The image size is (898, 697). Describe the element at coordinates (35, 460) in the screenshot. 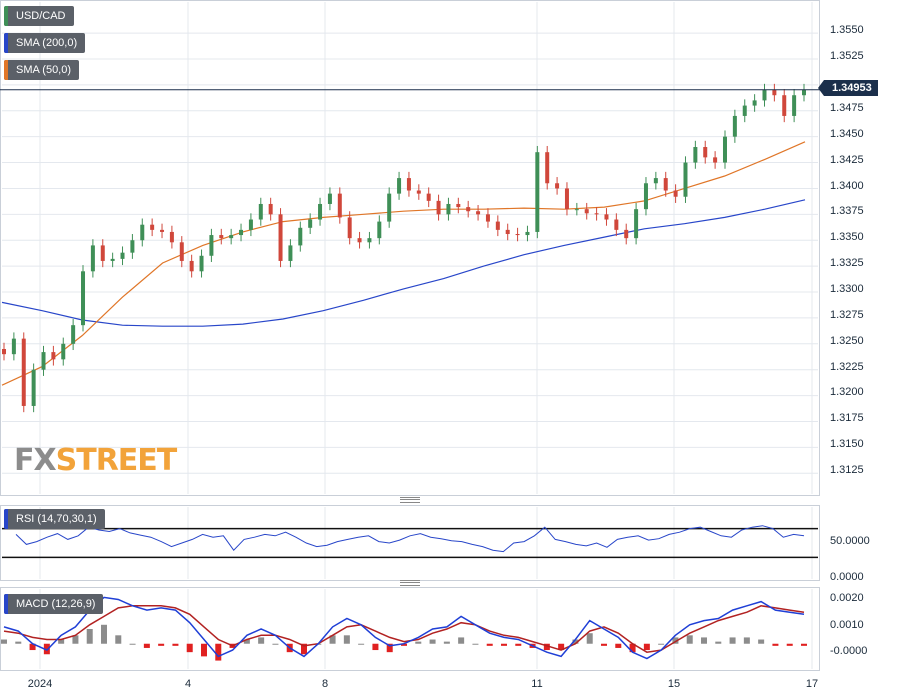

I see `watermark-fx: FX` at that location.